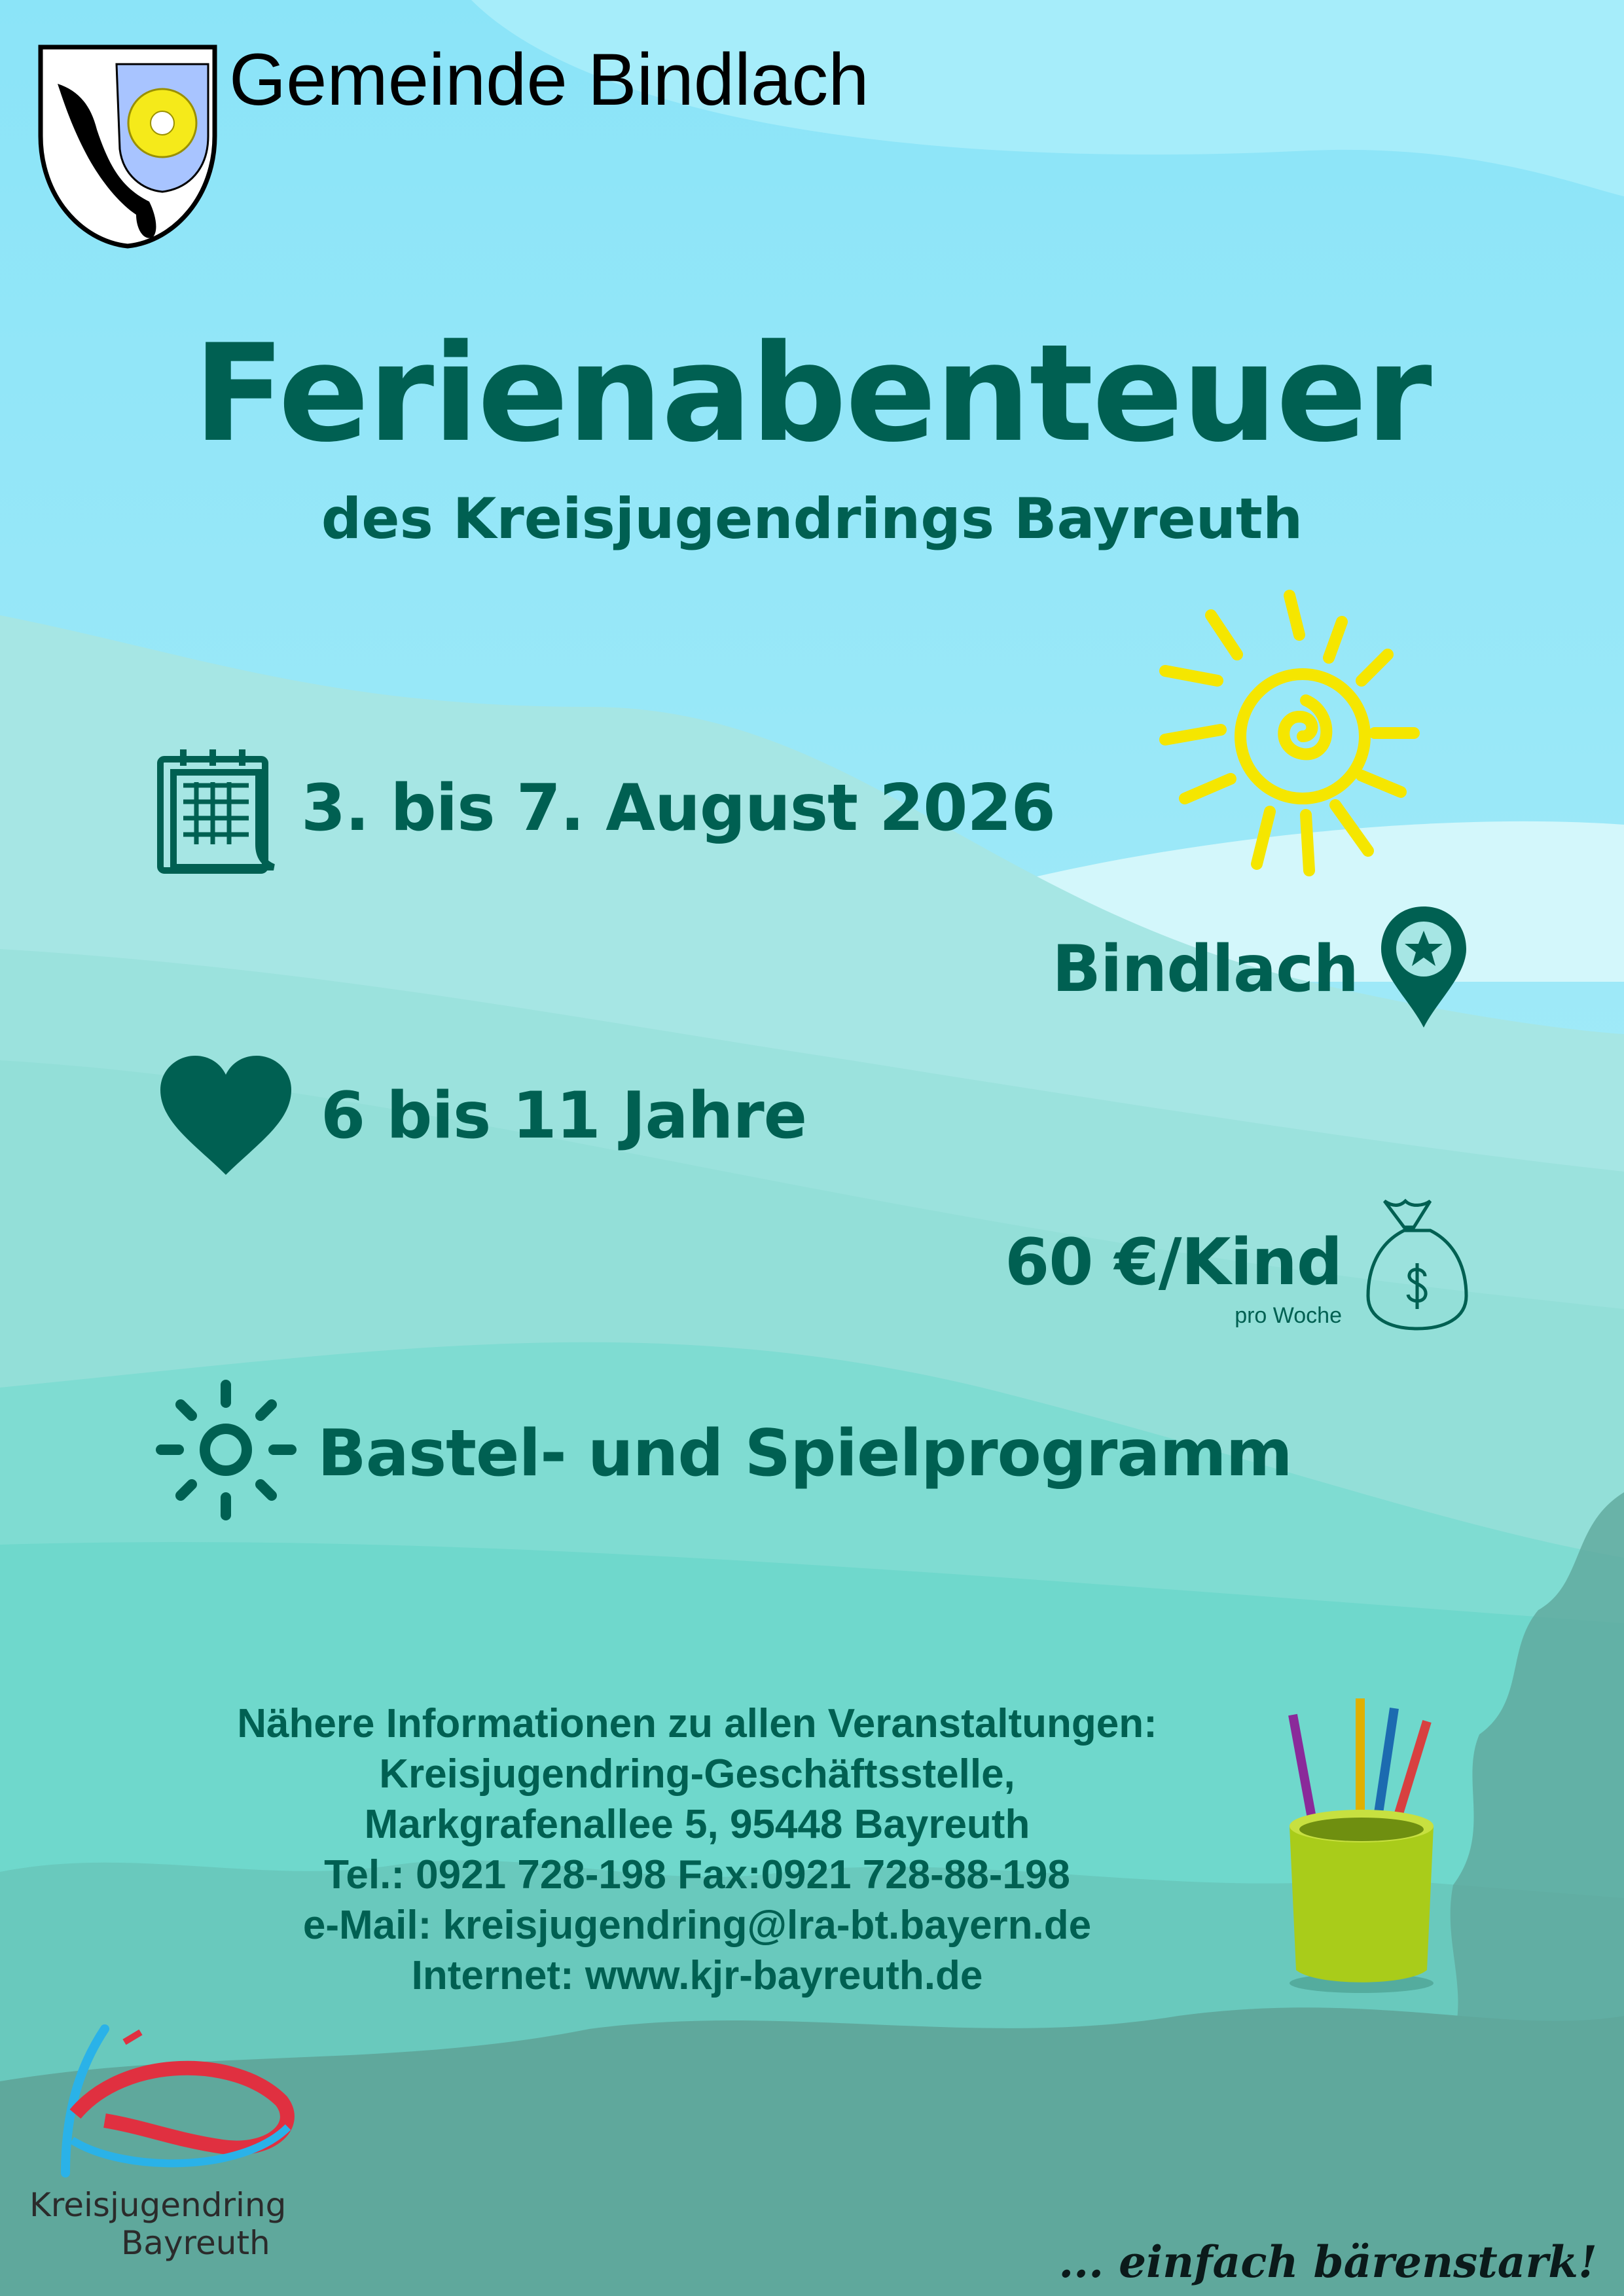 The height and width of the screenshot is (2296, 1624). Describe the element at coordinates (1289, 733) in the screenshot. I see `sun-icon` at that location.